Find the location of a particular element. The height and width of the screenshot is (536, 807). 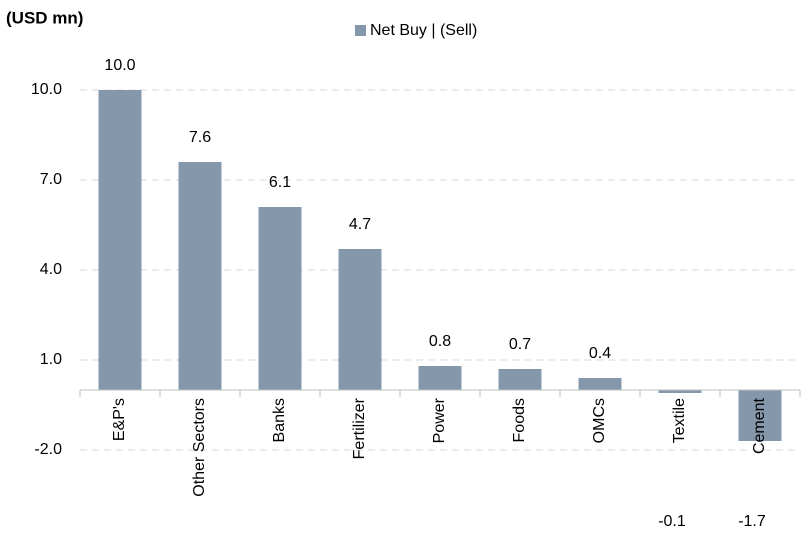

x-tick-label: E&P's is located at coordinates (119, 419).